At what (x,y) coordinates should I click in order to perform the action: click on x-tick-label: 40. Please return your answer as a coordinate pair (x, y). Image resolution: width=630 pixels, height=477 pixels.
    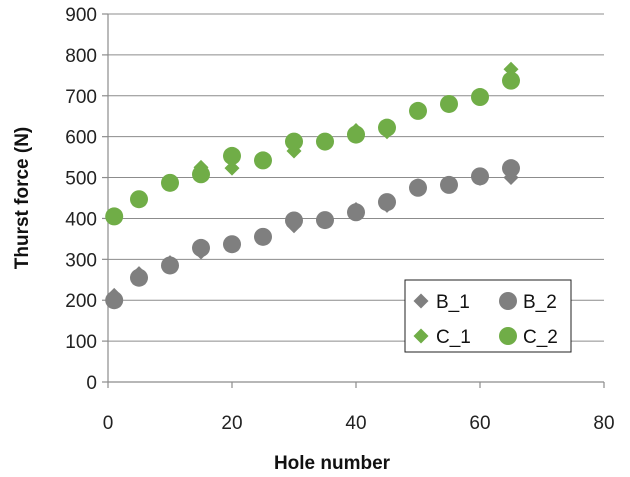
    Looking at the image, I should click on (355, 423).